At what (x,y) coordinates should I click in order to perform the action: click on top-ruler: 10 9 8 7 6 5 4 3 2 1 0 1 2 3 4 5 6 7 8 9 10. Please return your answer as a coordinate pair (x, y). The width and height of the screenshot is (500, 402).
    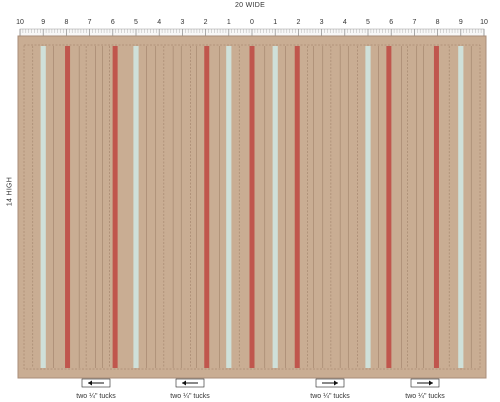
    Looking at the image, I should click on (252, 28).